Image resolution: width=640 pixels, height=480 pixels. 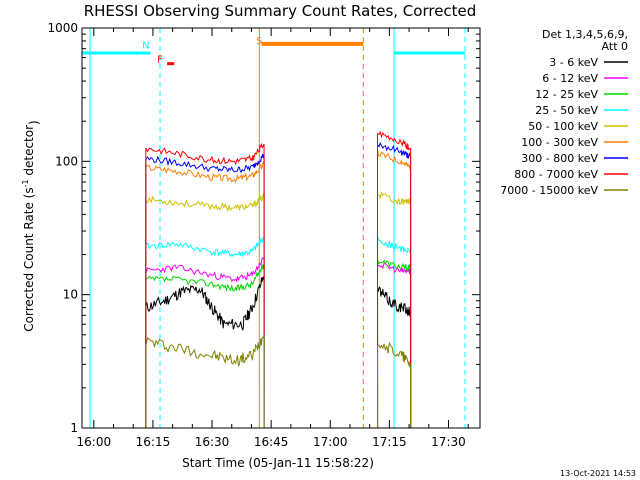 I want to click on x-tick-label: 17:30, so click(x=448, y=442).